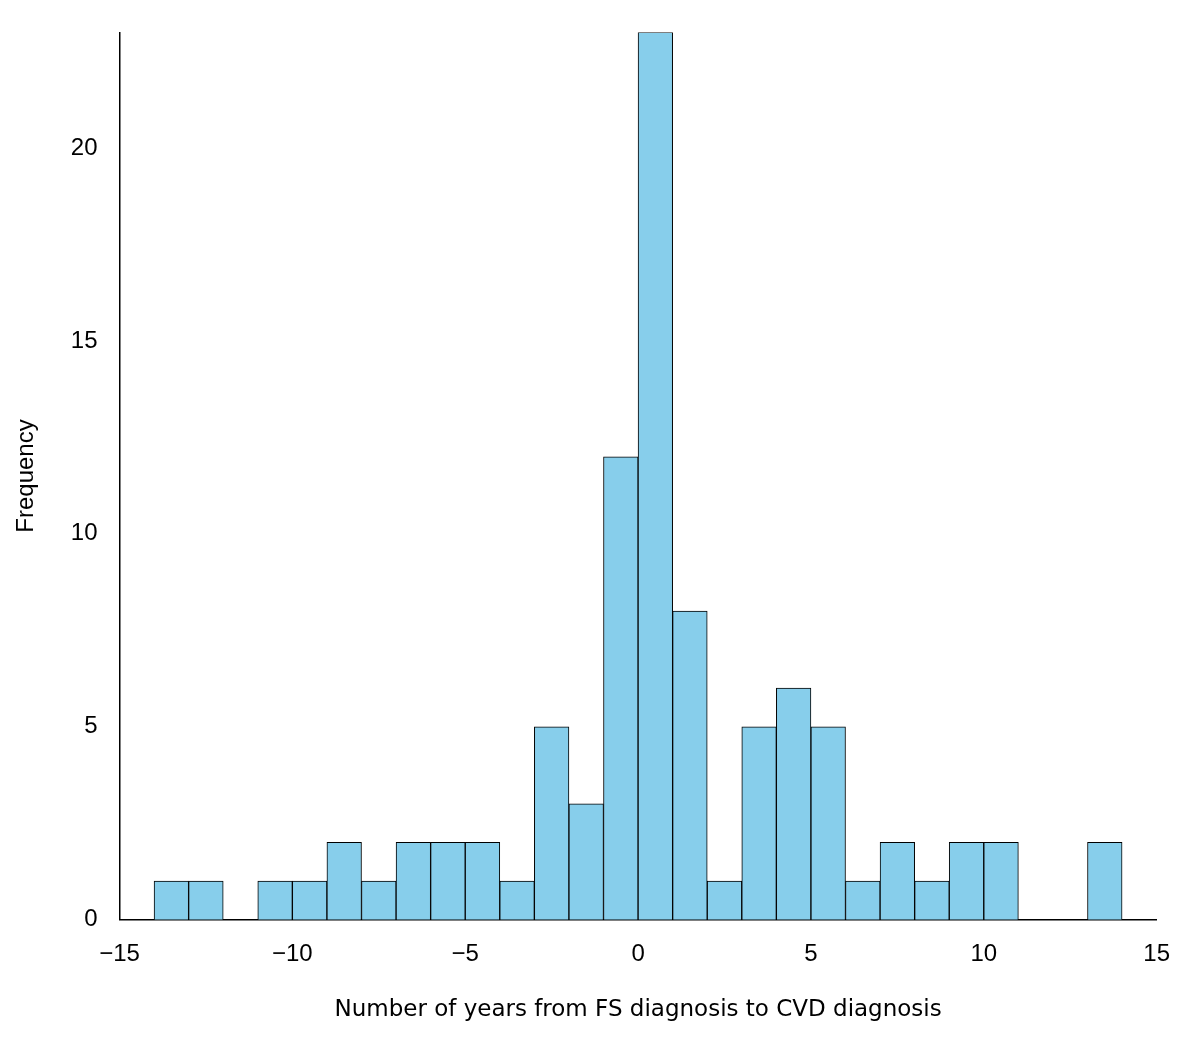 This screenshot has width=1186, height=1038. I want to click on x-tick-label: −10, so click(292, 952).